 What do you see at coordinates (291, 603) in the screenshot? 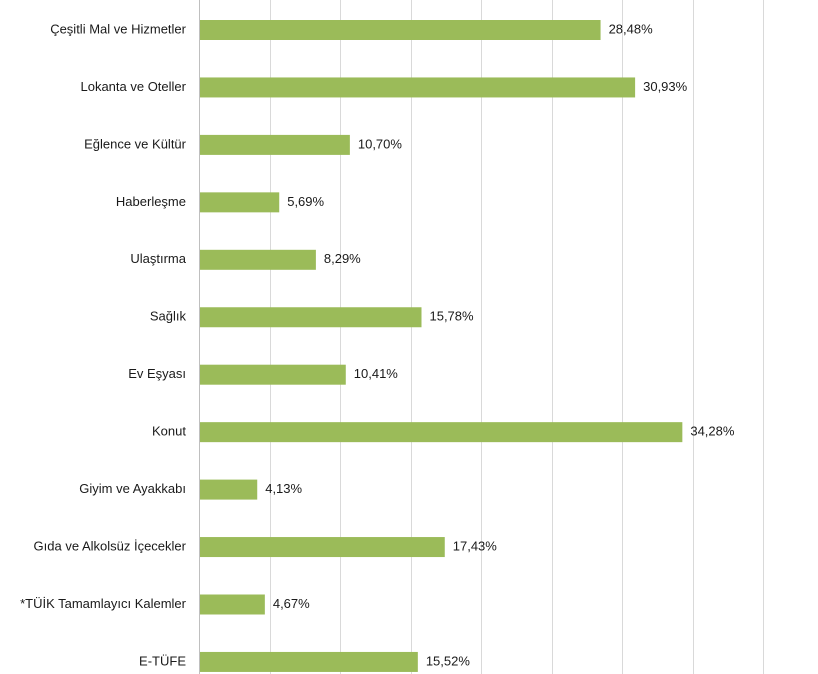
I see `data-label: 4,67%` at bounding box center [291, 603].